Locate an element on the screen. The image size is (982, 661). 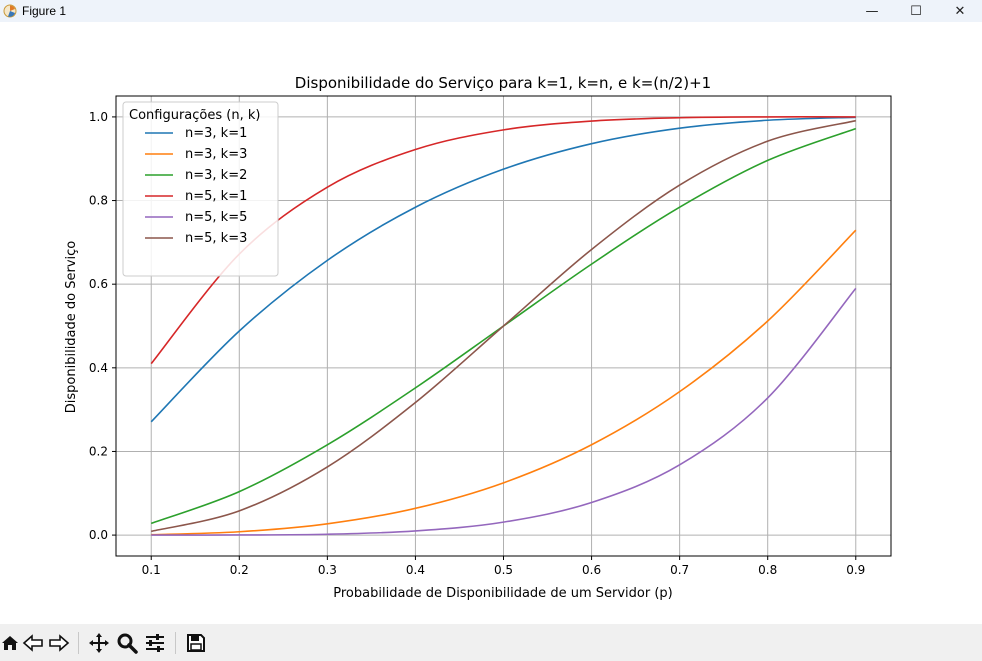
window-titlebar: Figure 1 — ☐ ✕ is located at coordinates (491, 11).